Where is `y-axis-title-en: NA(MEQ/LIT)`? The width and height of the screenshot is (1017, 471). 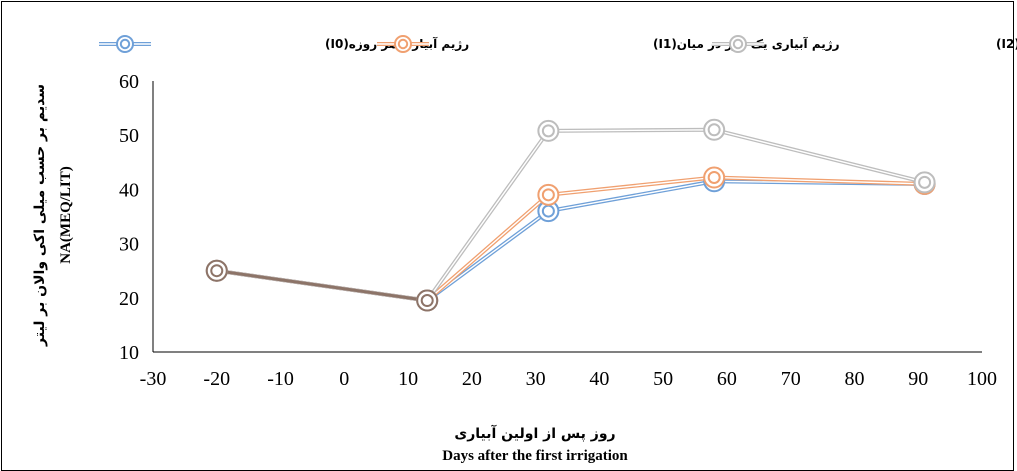
y-axis-title-en: NA(MEQ/LIT) is located at coordinates (66, 215).